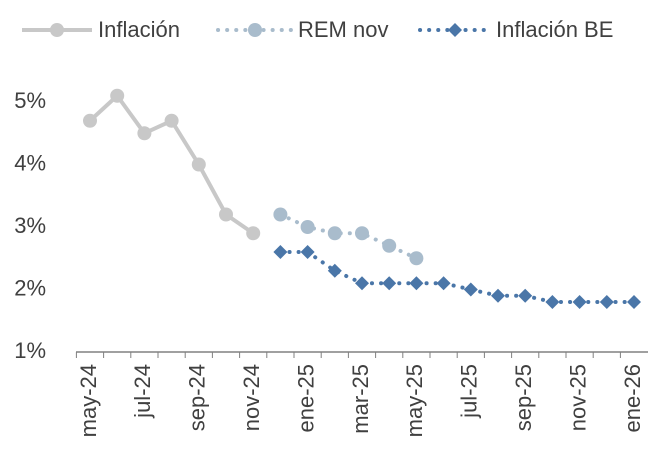  Describe the element at coordinates (30, 100) in the screenshot. I see `y-tick-label: 5%` at that location.